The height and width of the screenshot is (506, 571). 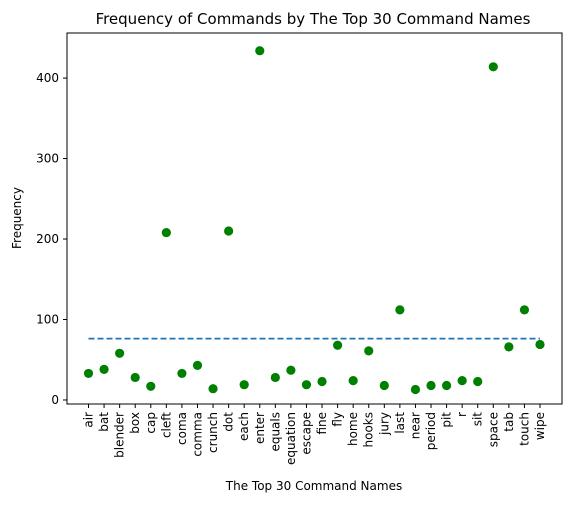 I want to click on x-tick-label-equation: equation, so click(x=291, y=438).